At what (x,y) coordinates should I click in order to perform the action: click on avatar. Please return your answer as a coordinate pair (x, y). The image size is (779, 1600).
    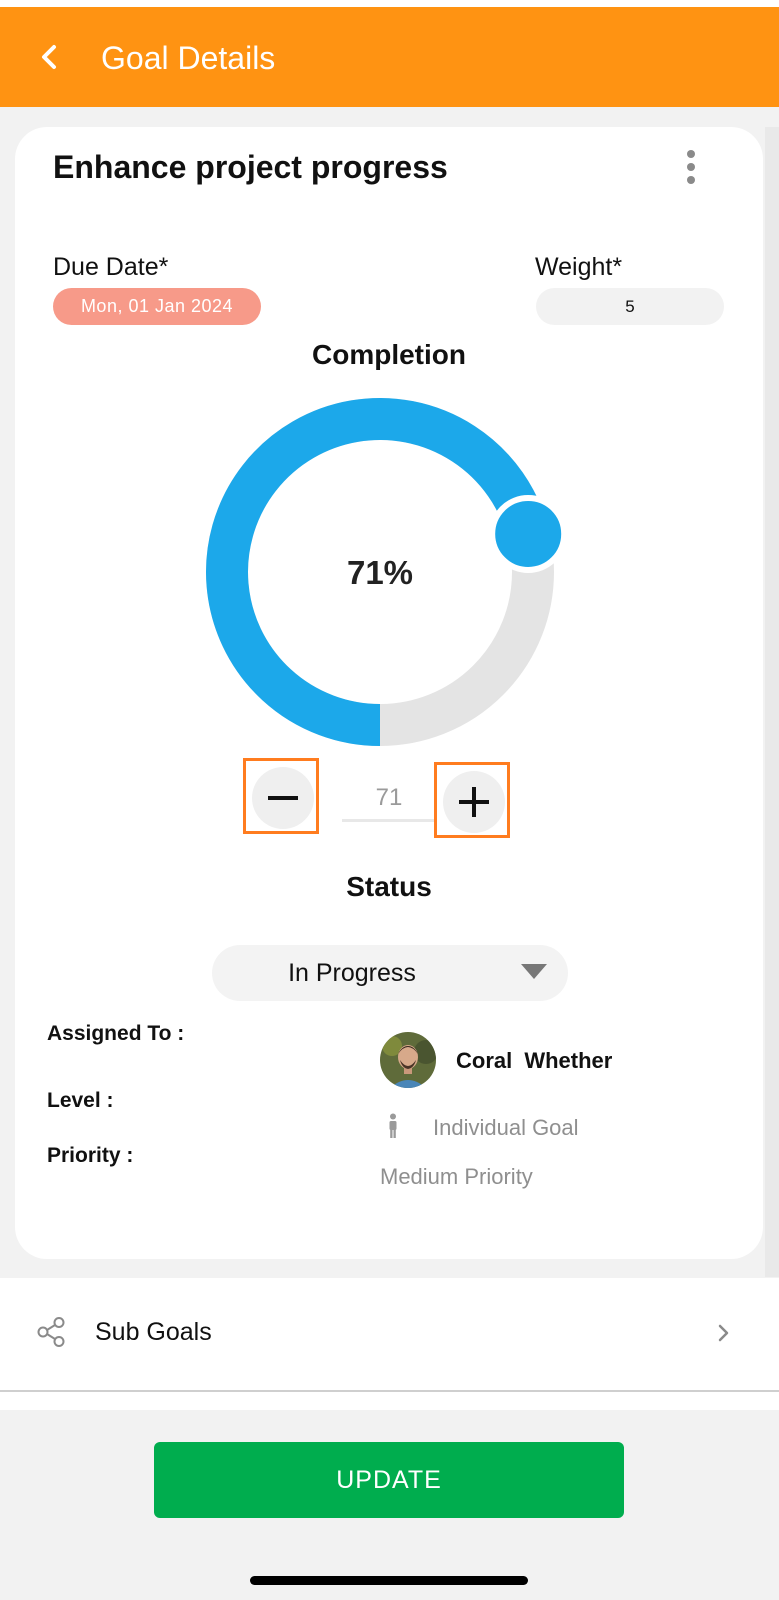
    Looking at the image, I should click on (408, 1060).